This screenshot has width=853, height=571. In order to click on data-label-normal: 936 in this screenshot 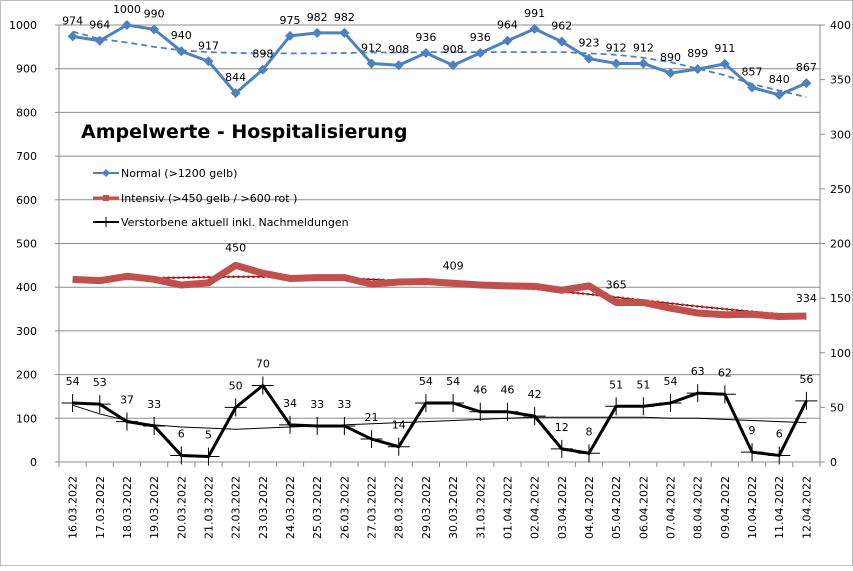, I will do `click(425, 37)`.